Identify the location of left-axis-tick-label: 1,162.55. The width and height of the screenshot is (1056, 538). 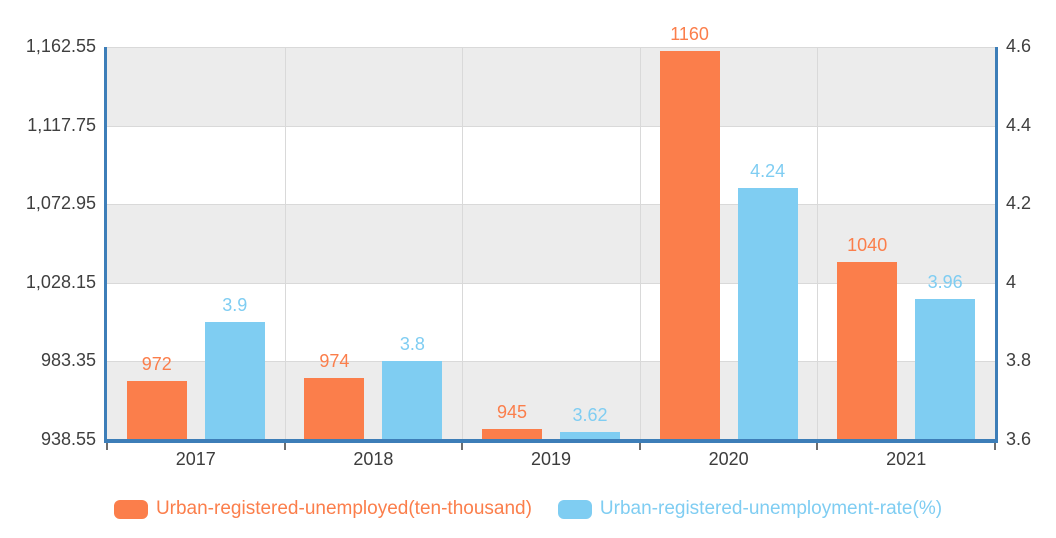
(60, 46).